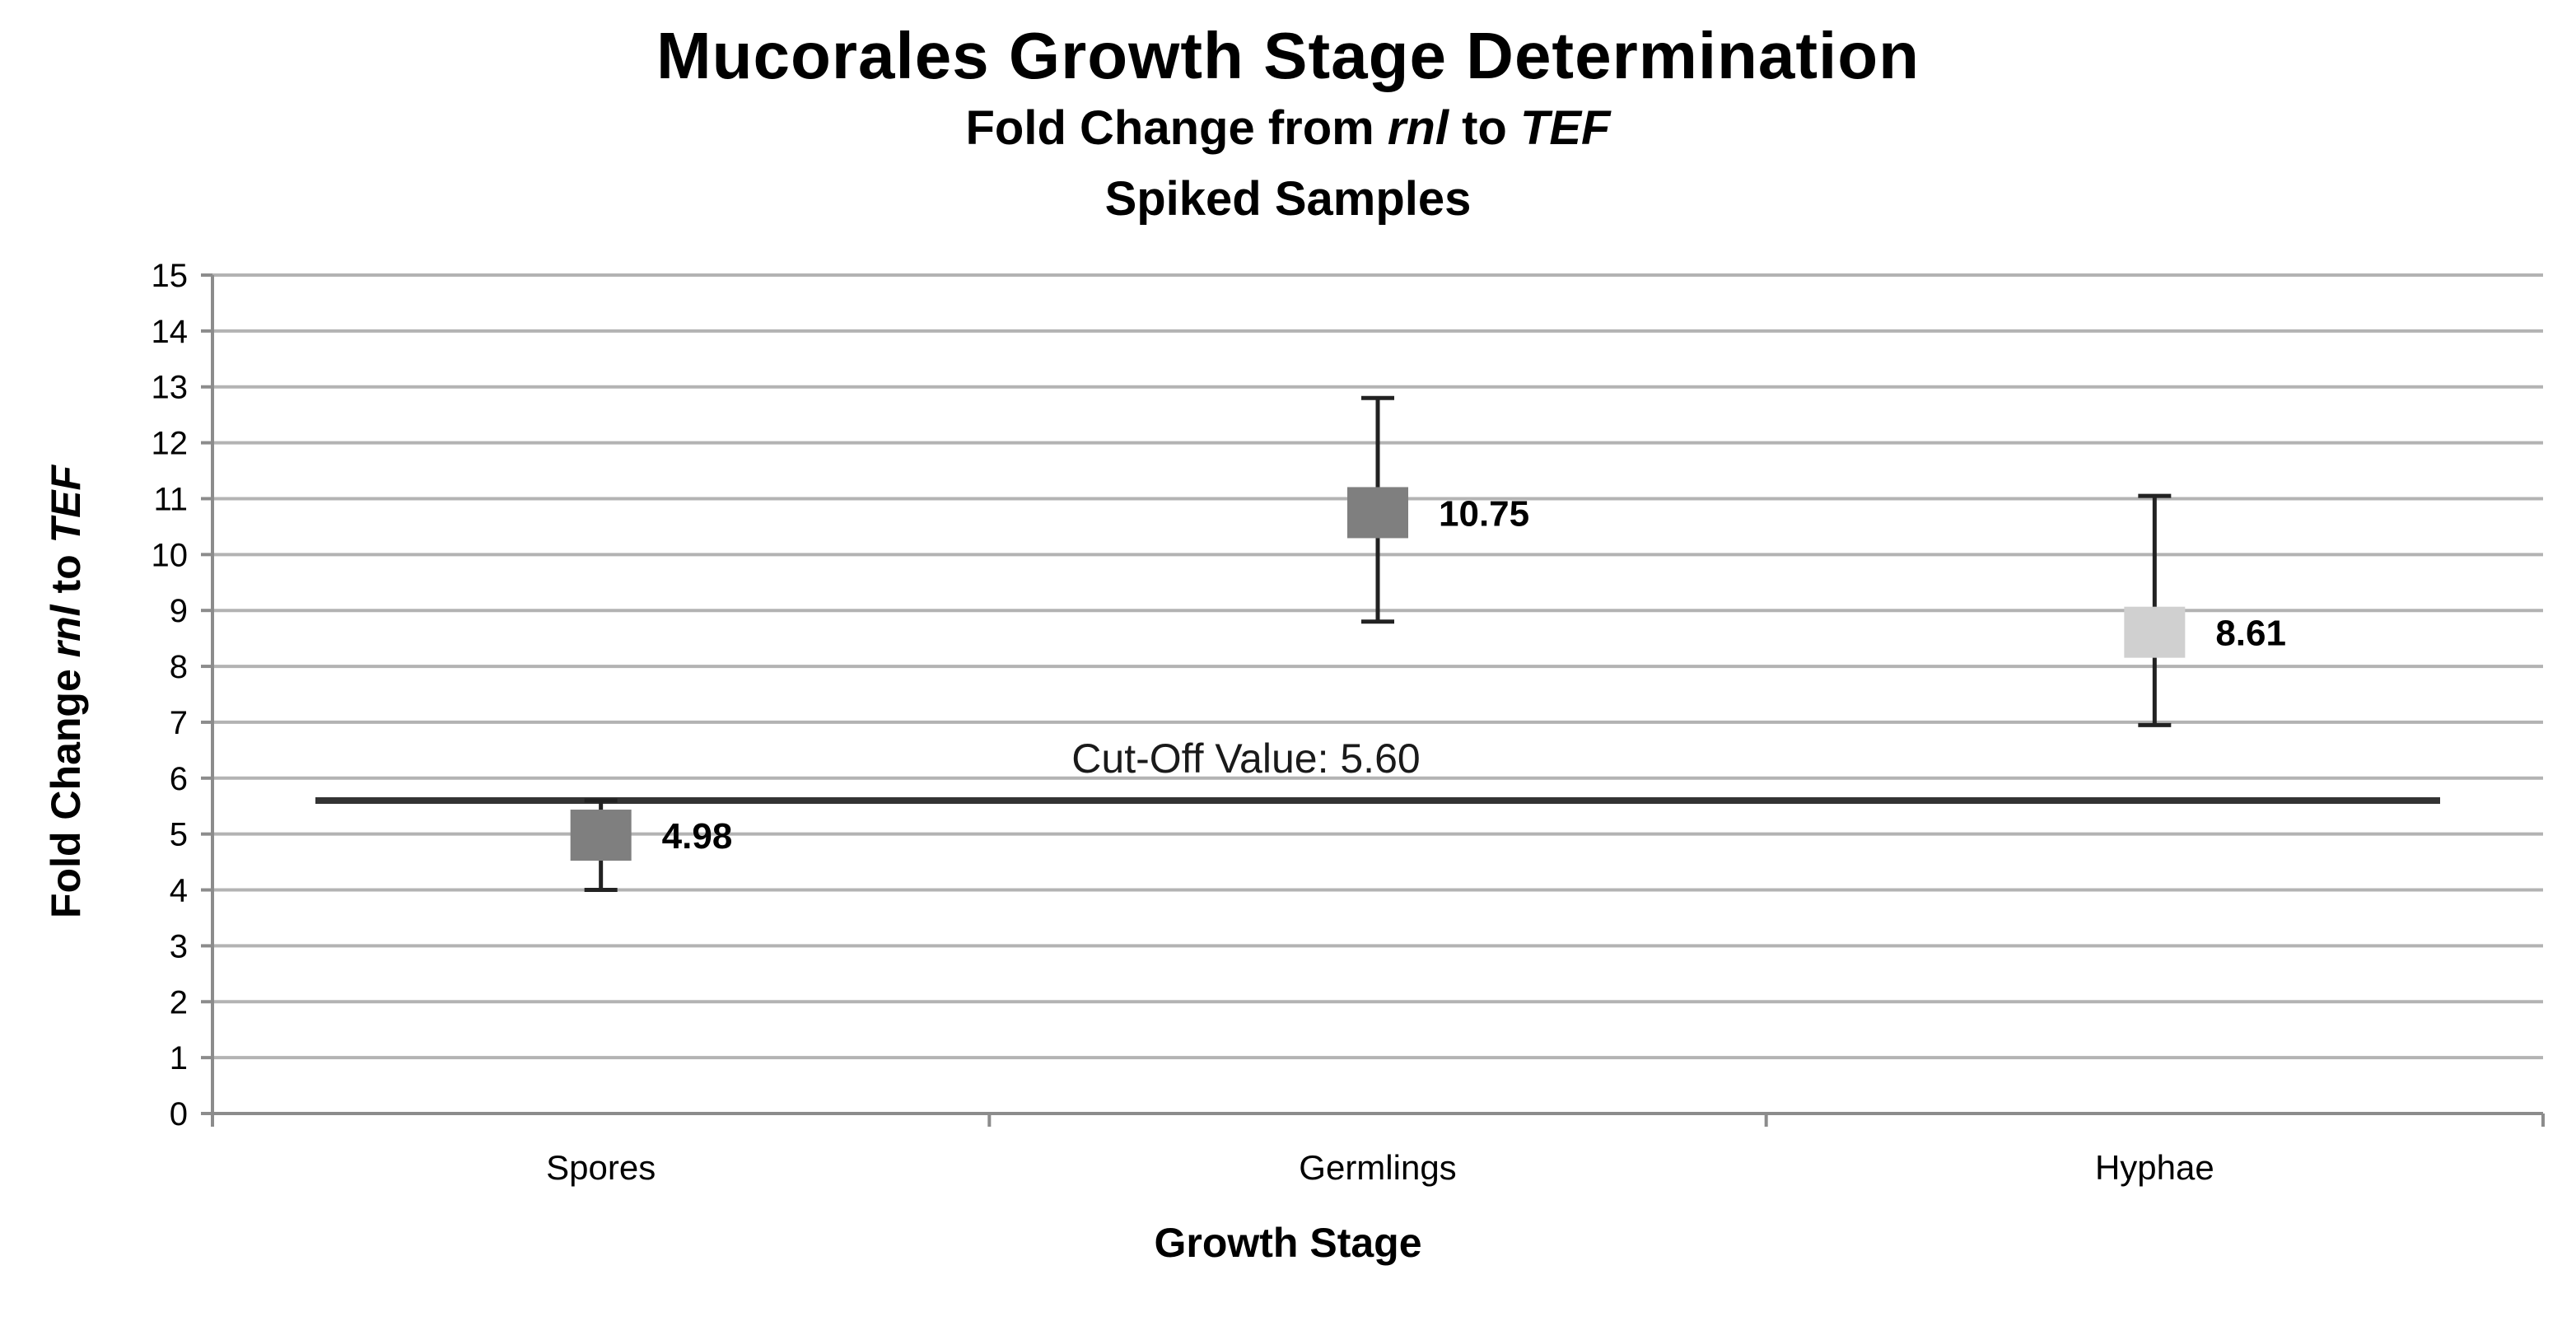 The width and height of the screenshot is (2576, 1326). What do you see at coordinates (66, 691) in the screenshot?
I see `y-axis-label: Fold Change rnl to TEF` at bounding box center [66, 691].